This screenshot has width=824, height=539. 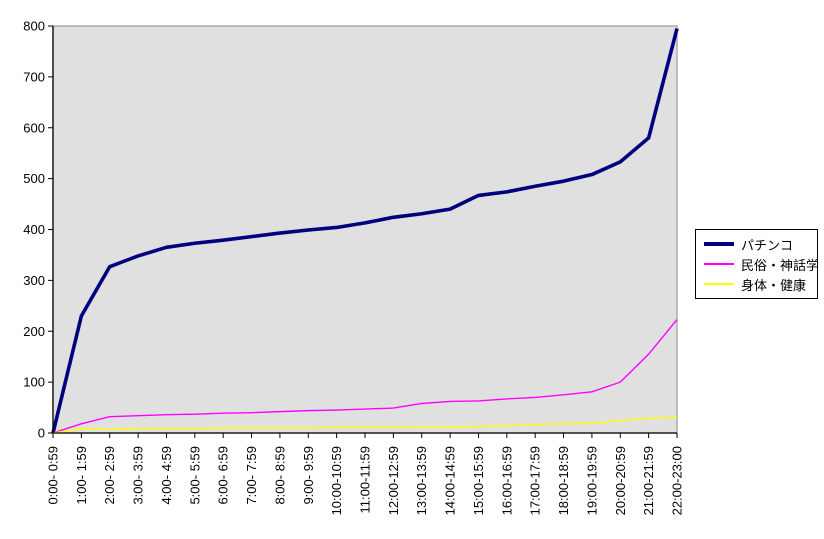 I want to click on x-axis-label: 13:00-13:59, so click(x=421, y=480).